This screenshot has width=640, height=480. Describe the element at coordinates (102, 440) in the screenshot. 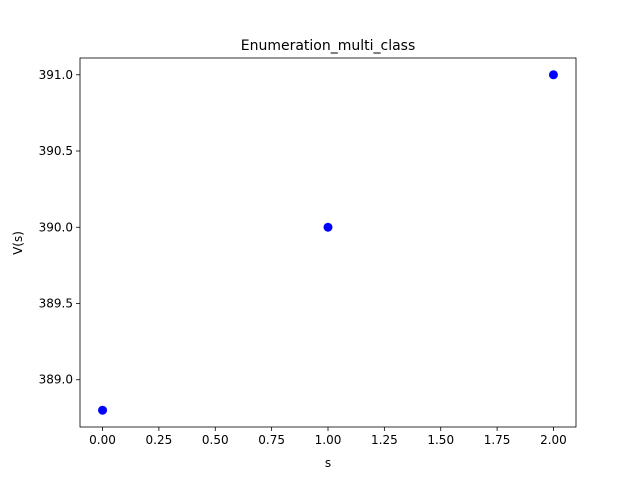

I see `x-tick-label: 0.00` at that location.